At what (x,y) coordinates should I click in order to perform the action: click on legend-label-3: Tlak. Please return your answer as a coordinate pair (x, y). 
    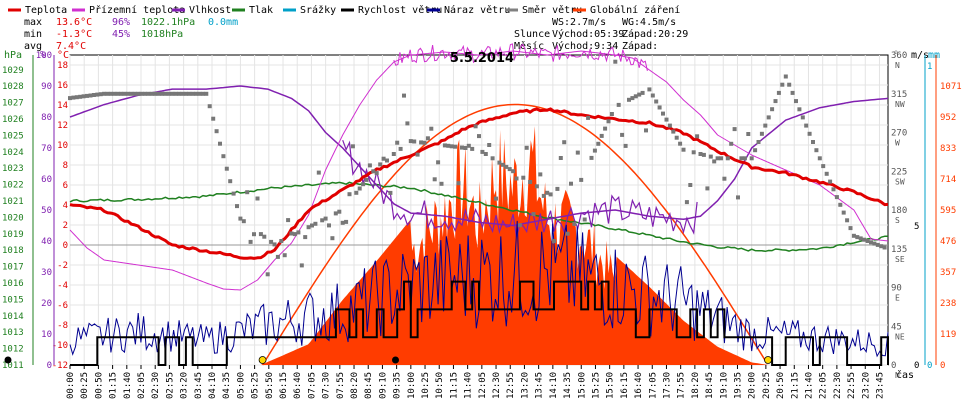
    Looking at the image, I should click on (261, 10).